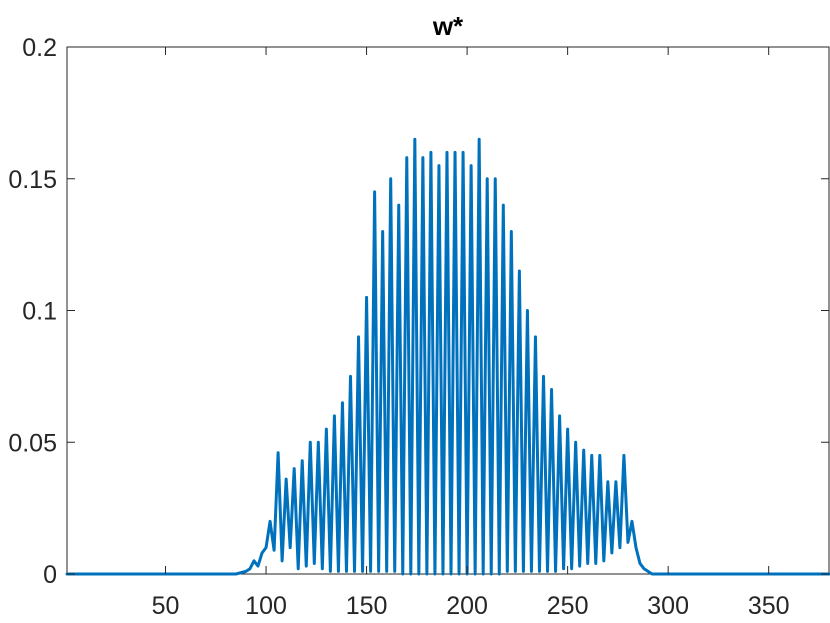 This screenshot has width=830, height=623. I want to click on y-tick-label: 0.05, so click(32, 443).